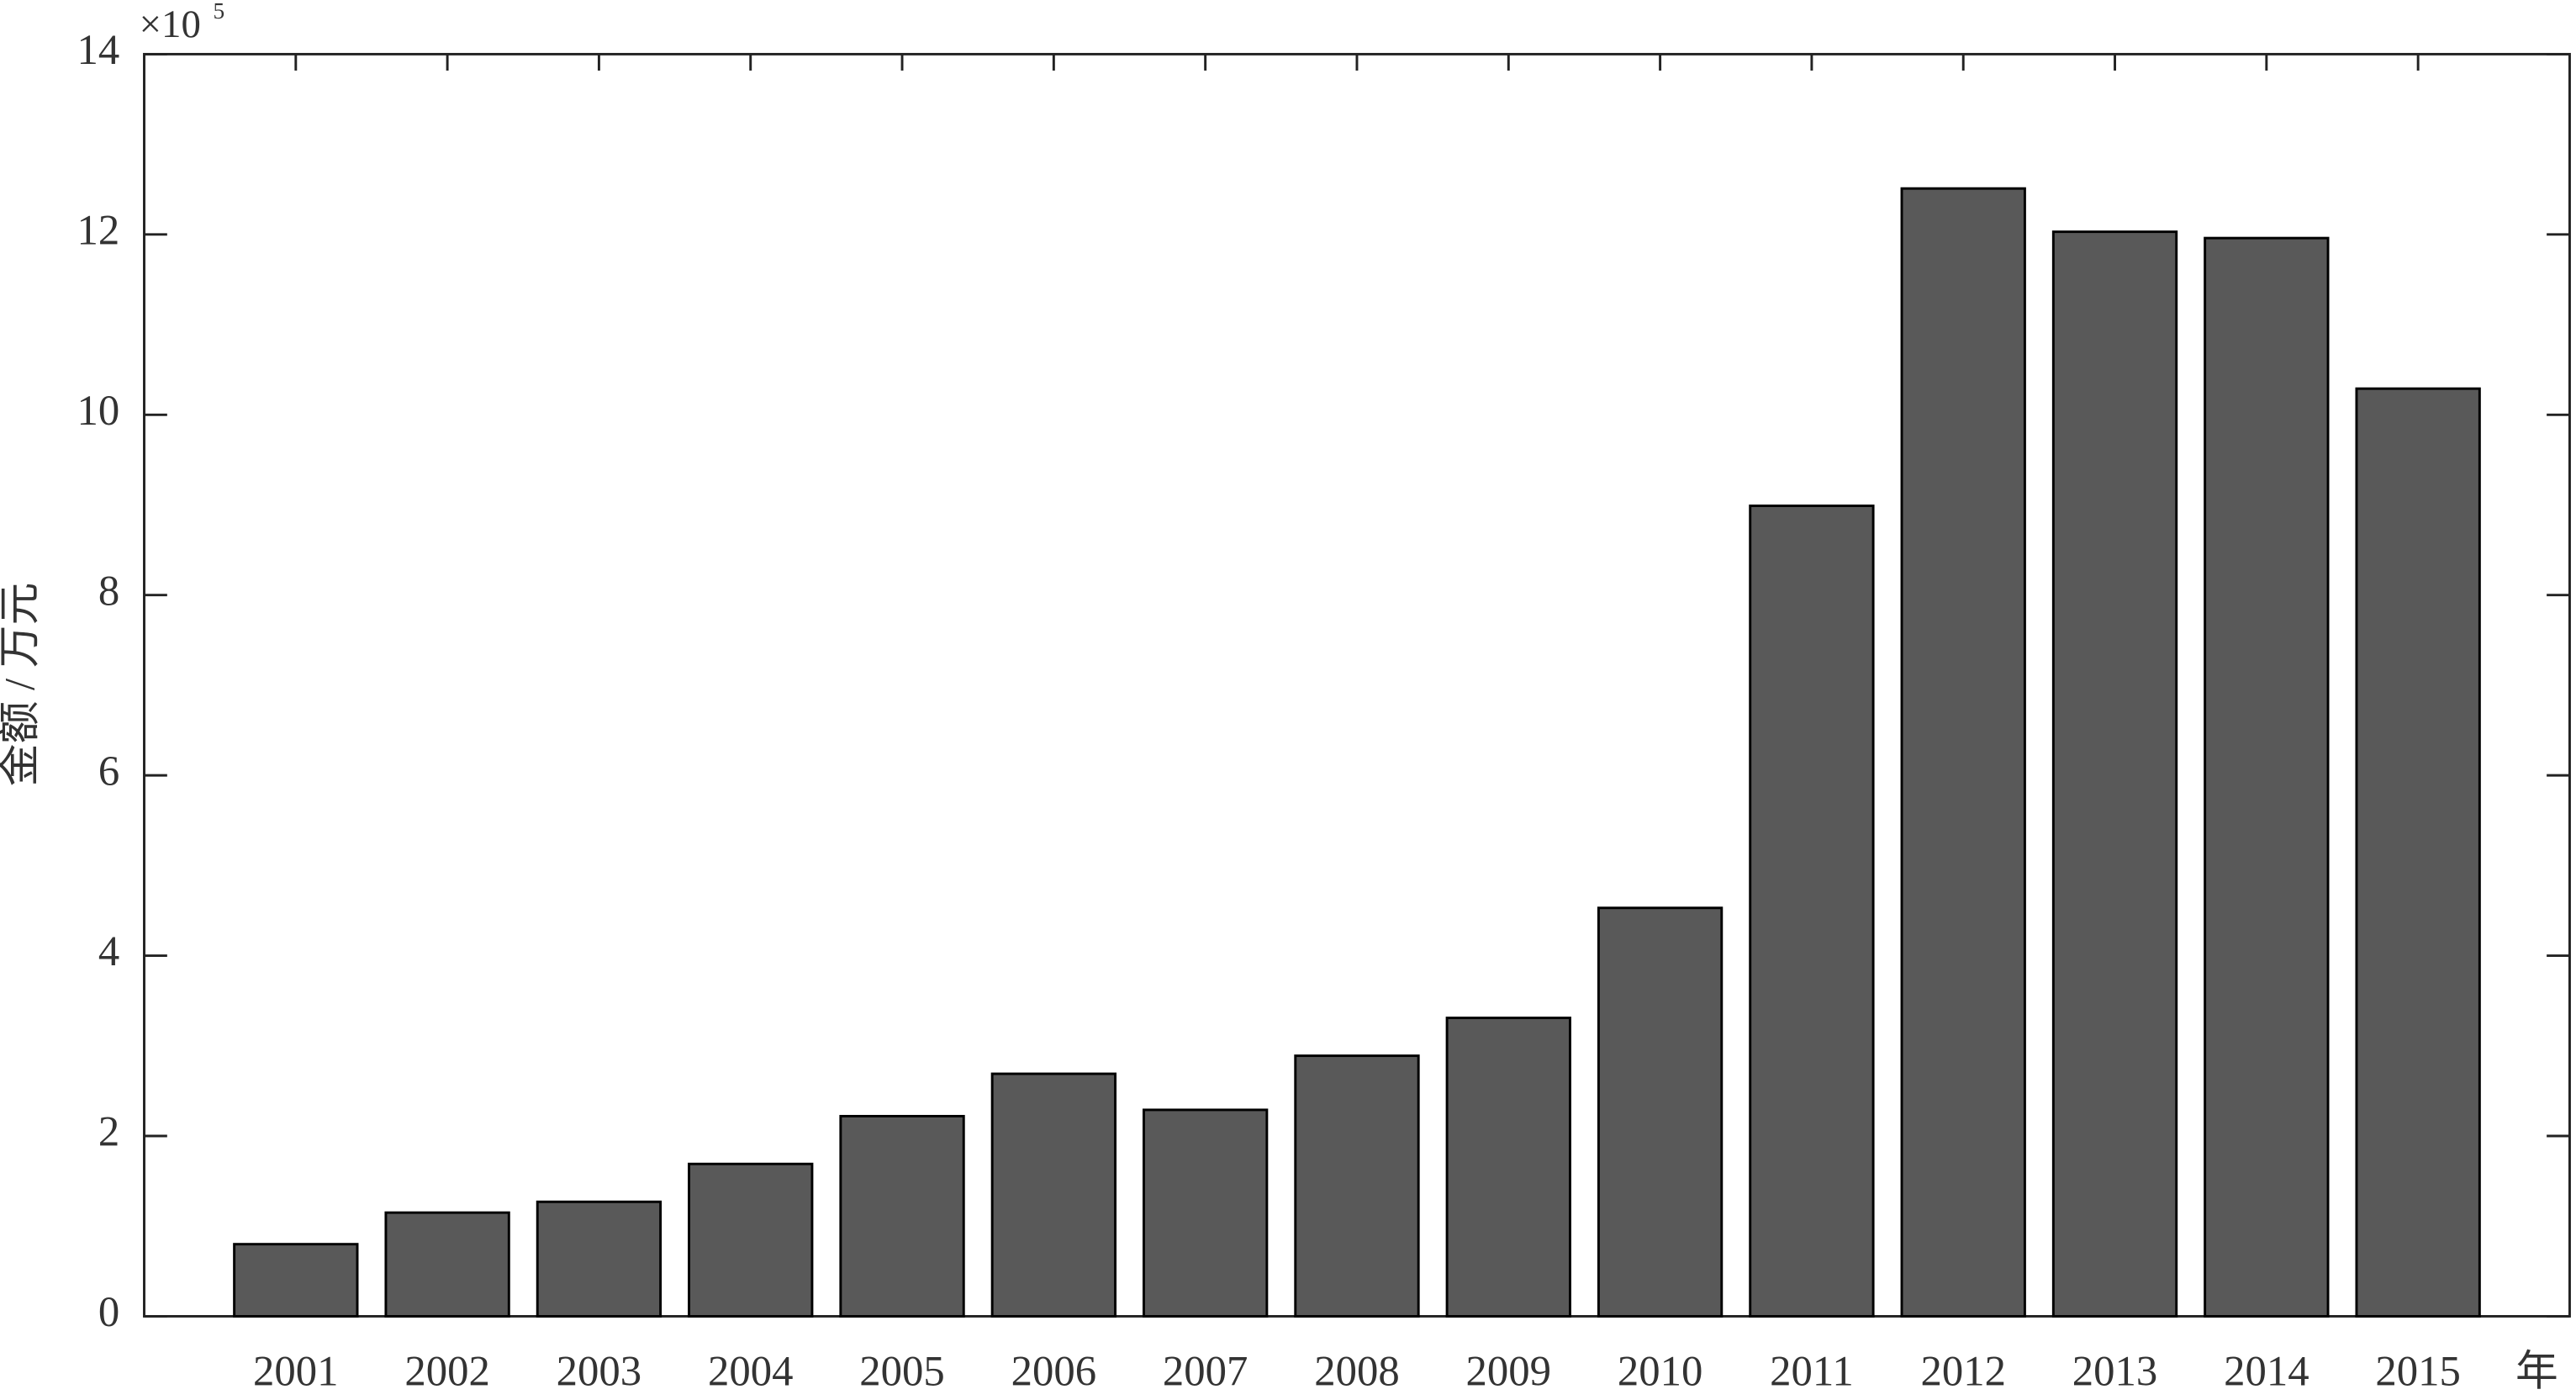 The image size is (2576, 1400). I want to click on x-tick-label: 2006, so click(1054, 1371).